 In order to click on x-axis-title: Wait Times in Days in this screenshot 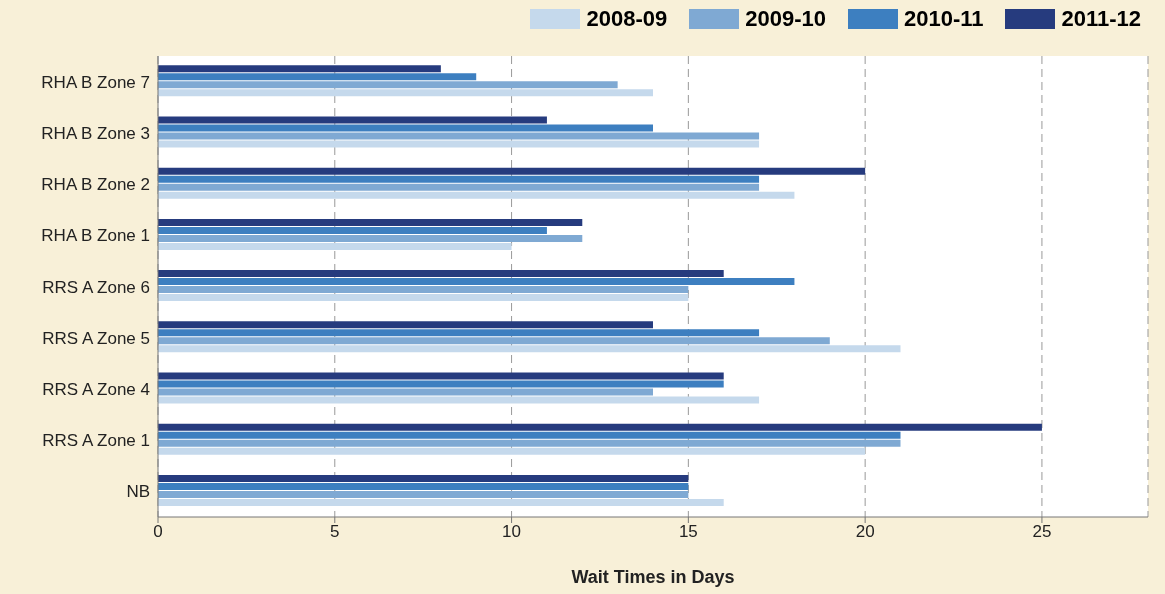, I will do `click(653, 577)`.